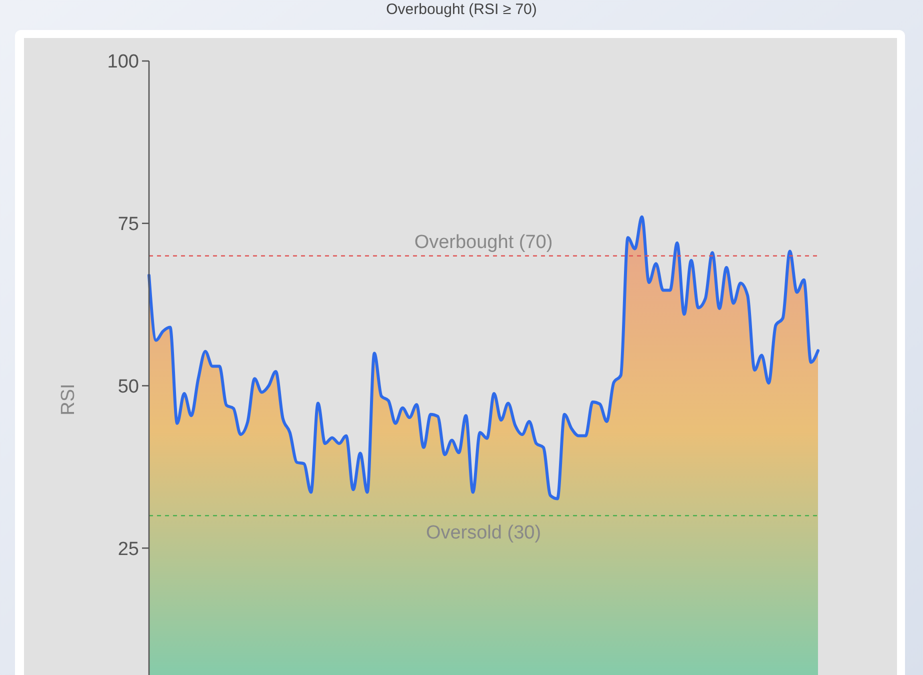  Describe the element at coordinates (461, 9) in the screenshot. I see `chart-title: Overbought (RSI ≥ 70)` at that location.